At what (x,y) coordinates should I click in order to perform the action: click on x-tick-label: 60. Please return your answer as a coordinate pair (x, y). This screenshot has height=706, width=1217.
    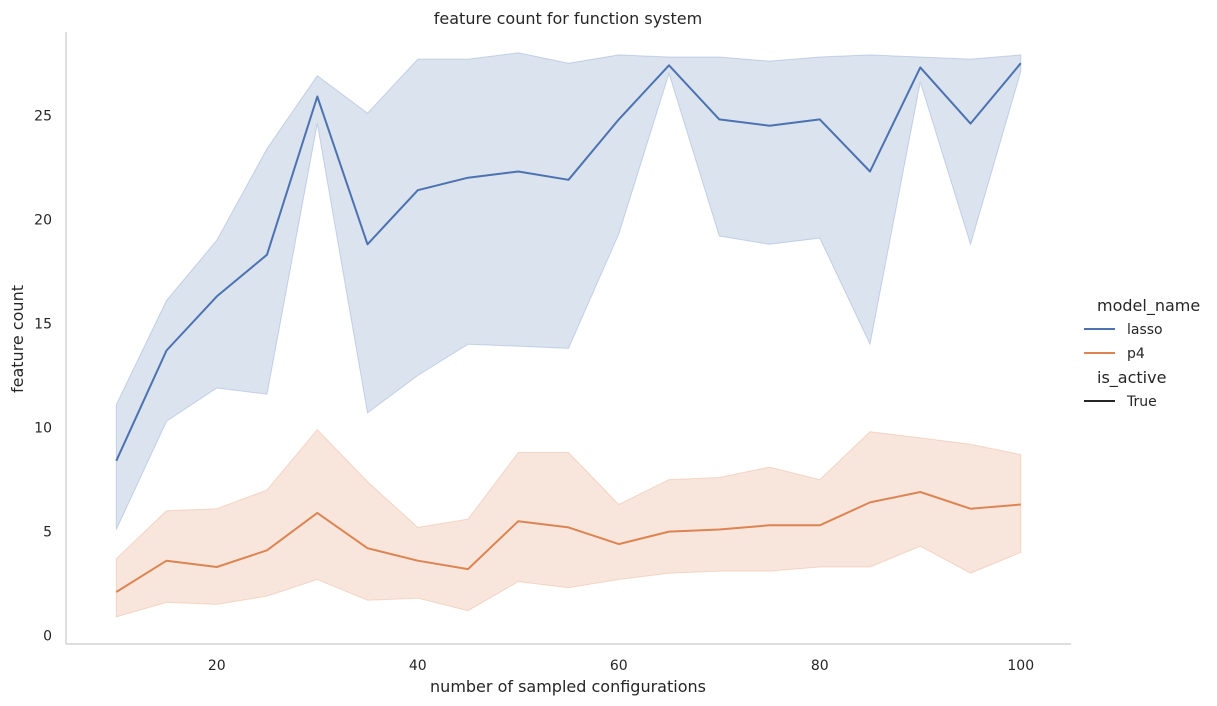
    Looking at the image, I should click on (619, 666).